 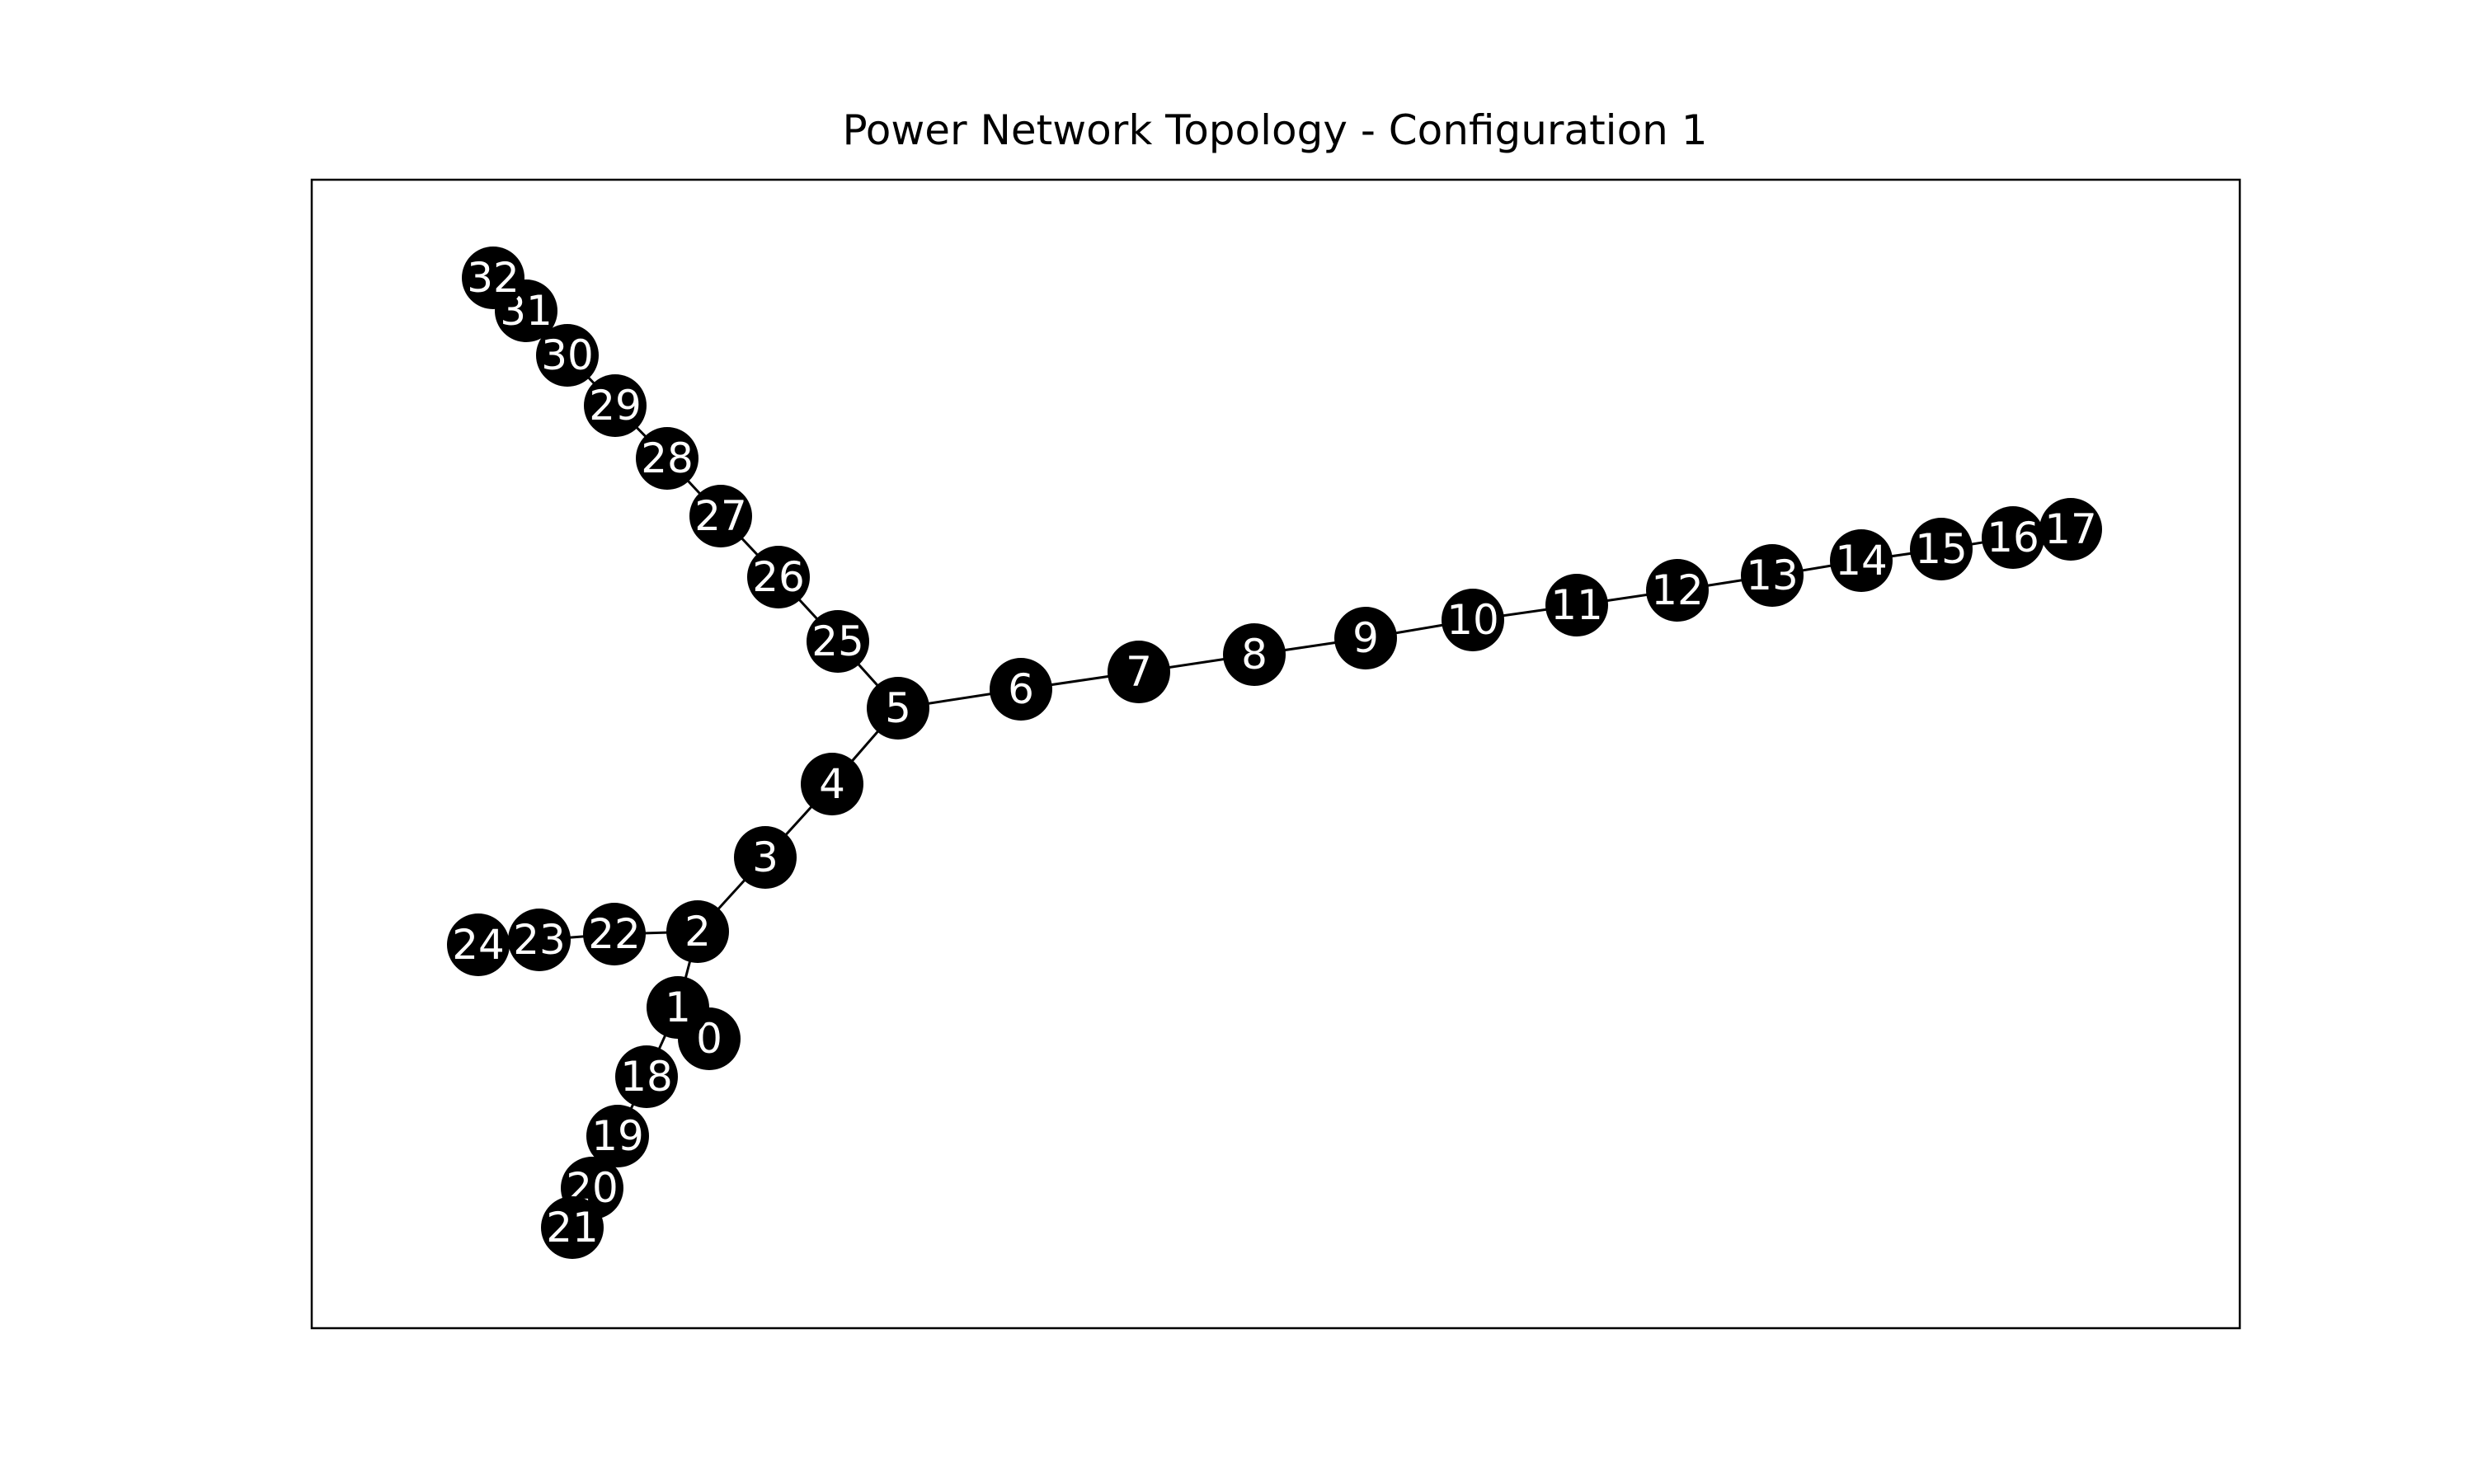 I want to click on node-label-27: 27, so click(x=720, y=516).